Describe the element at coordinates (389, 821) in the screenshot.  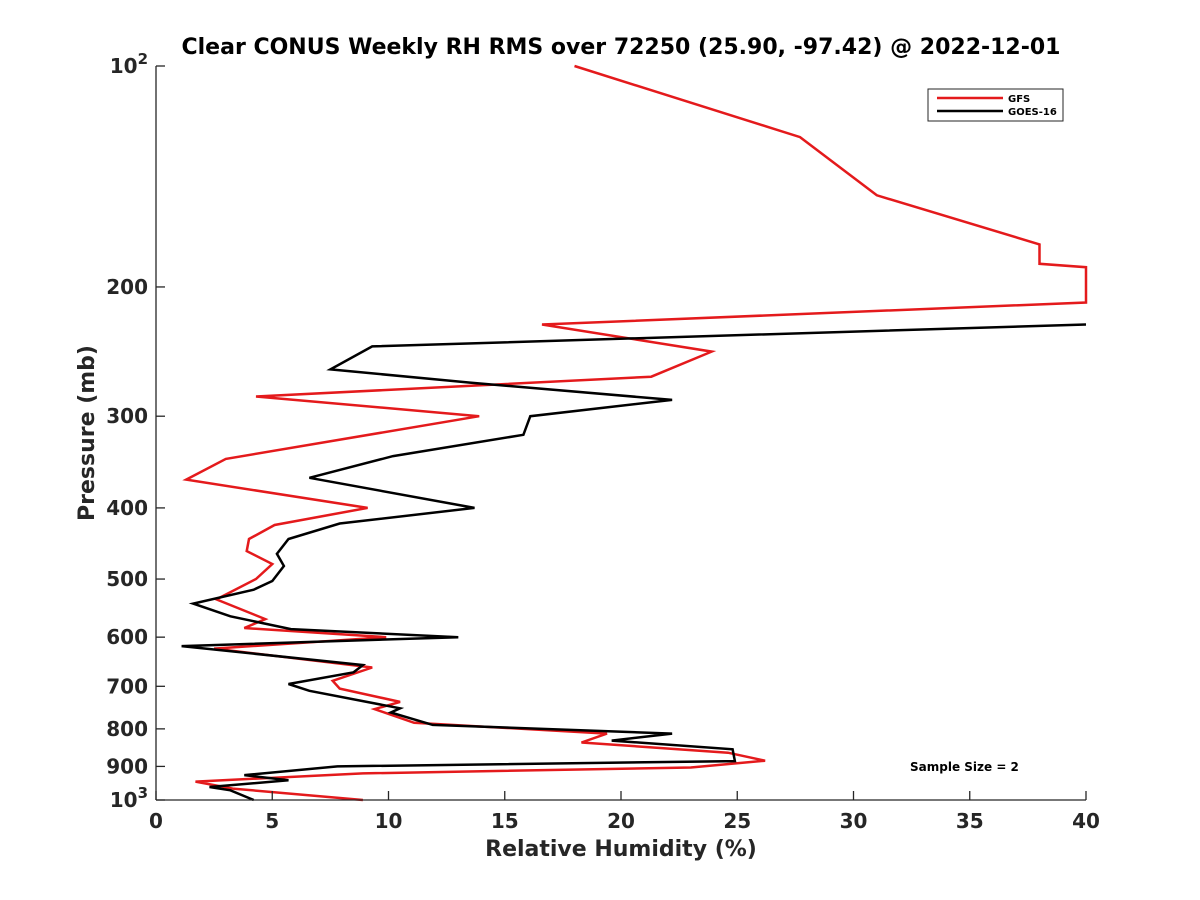
I see `x-tick-label: 10` at that location.